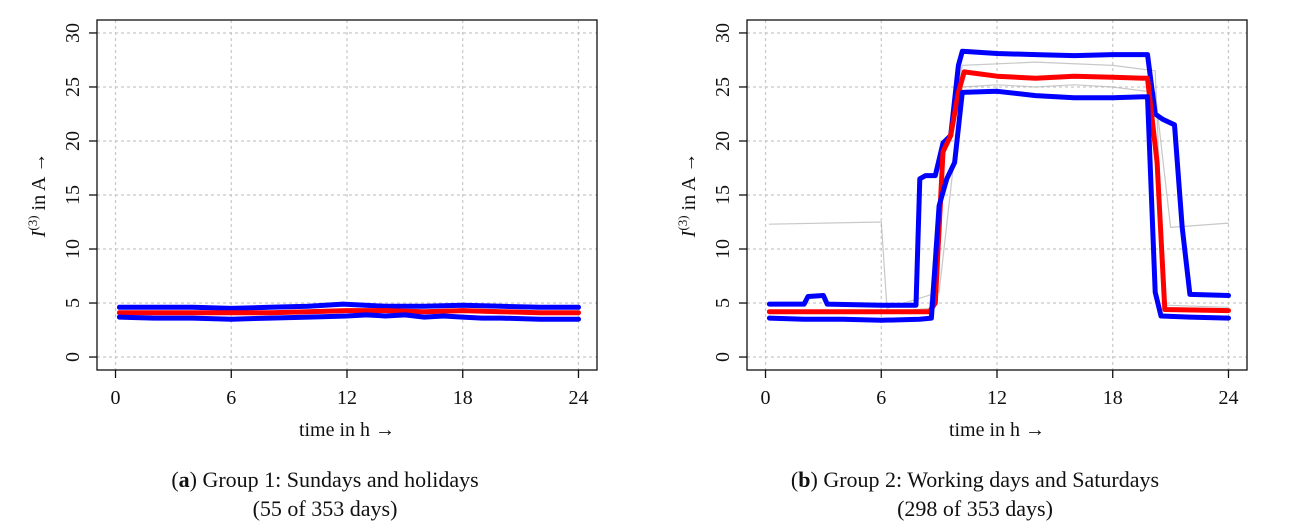 Image resolution: width=1299 pixels, height=531 pixels. Describe the element at coordinates (184, 479) in the screenshot. I see `caption-a-letter: a` at that location.